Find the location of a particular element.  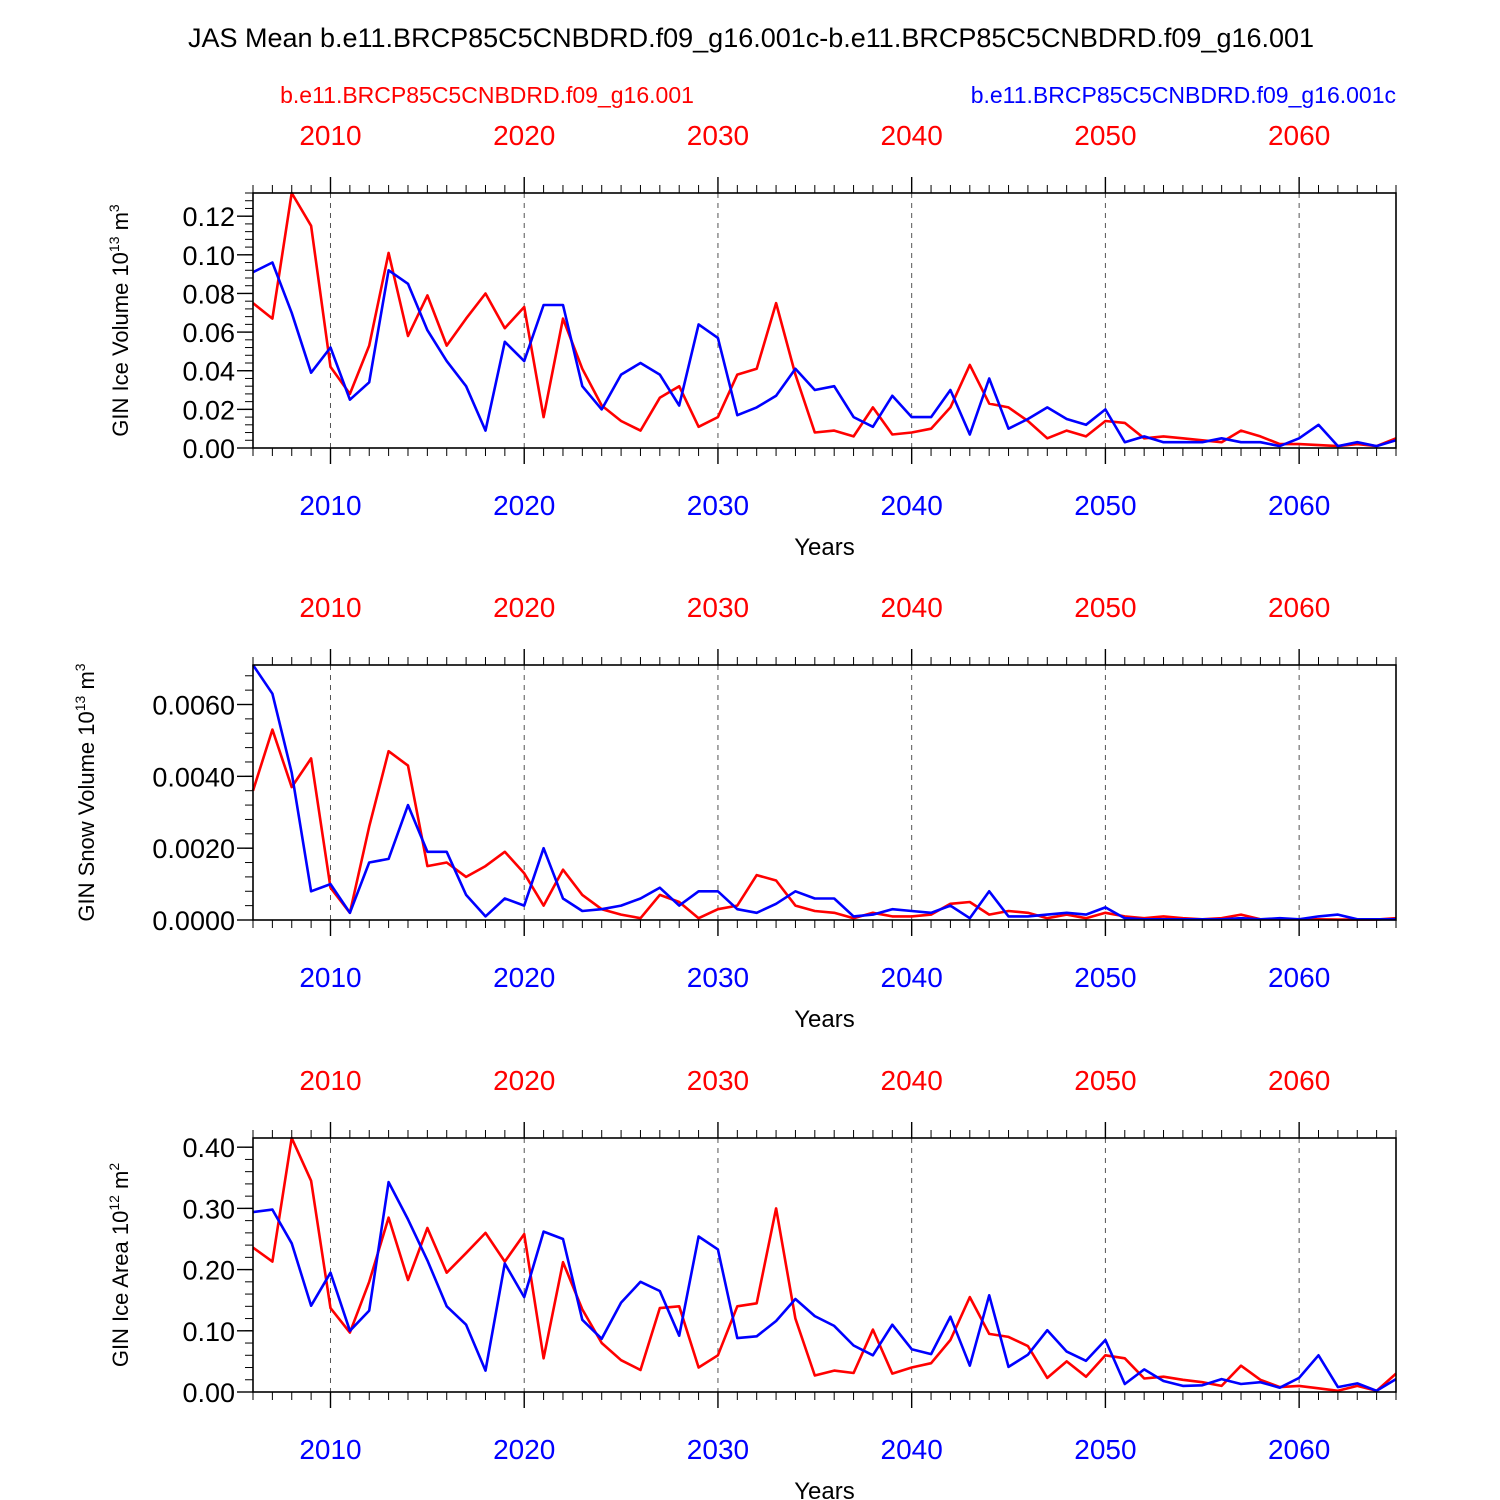

y-tick-label: 0.04 is located at coordinates (208, 372).